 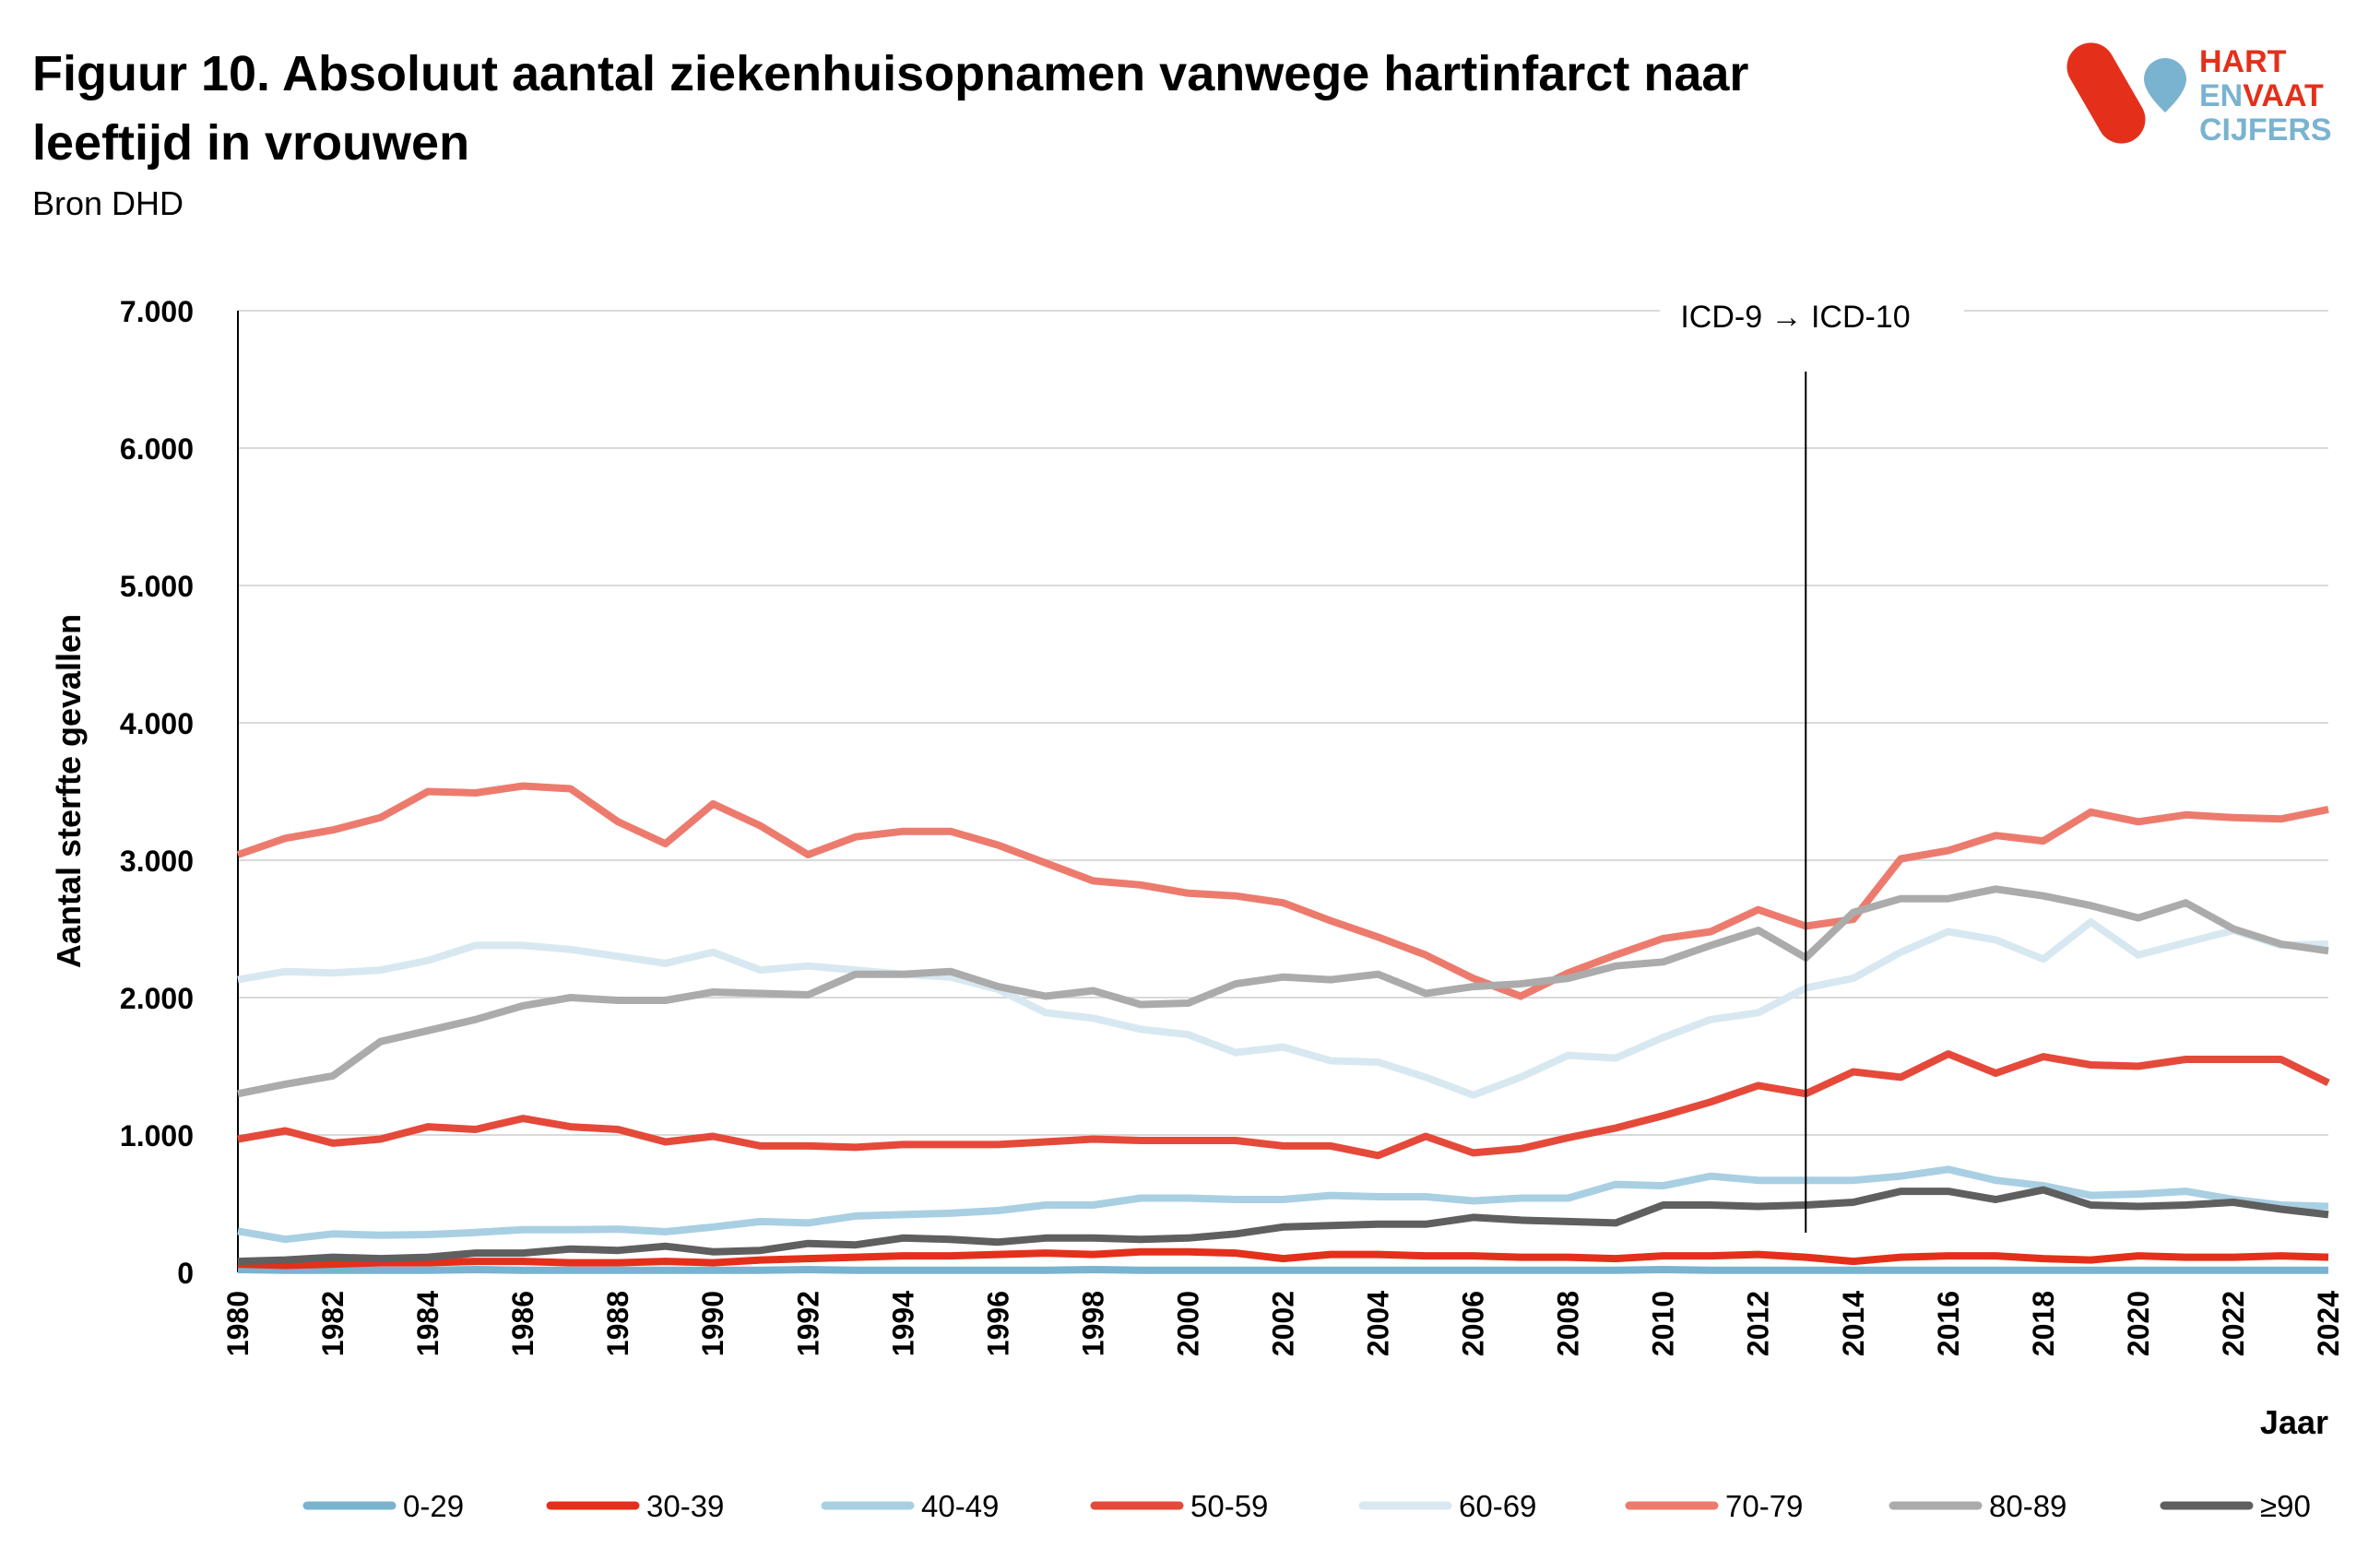 I want to click on x-tick-label: 2010, so click(x=1663, y=1323).